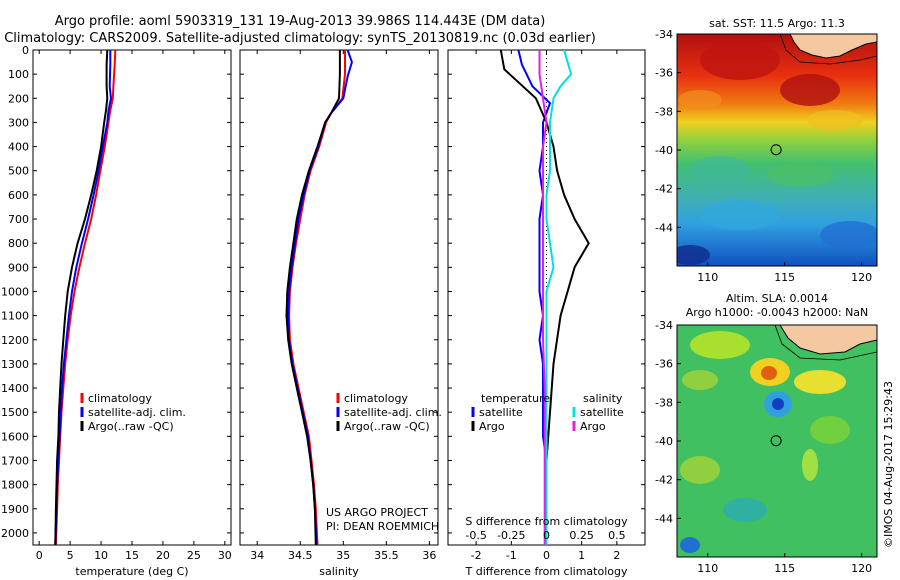  I want to click on depth-tick-label: 100, so click(18, 74).